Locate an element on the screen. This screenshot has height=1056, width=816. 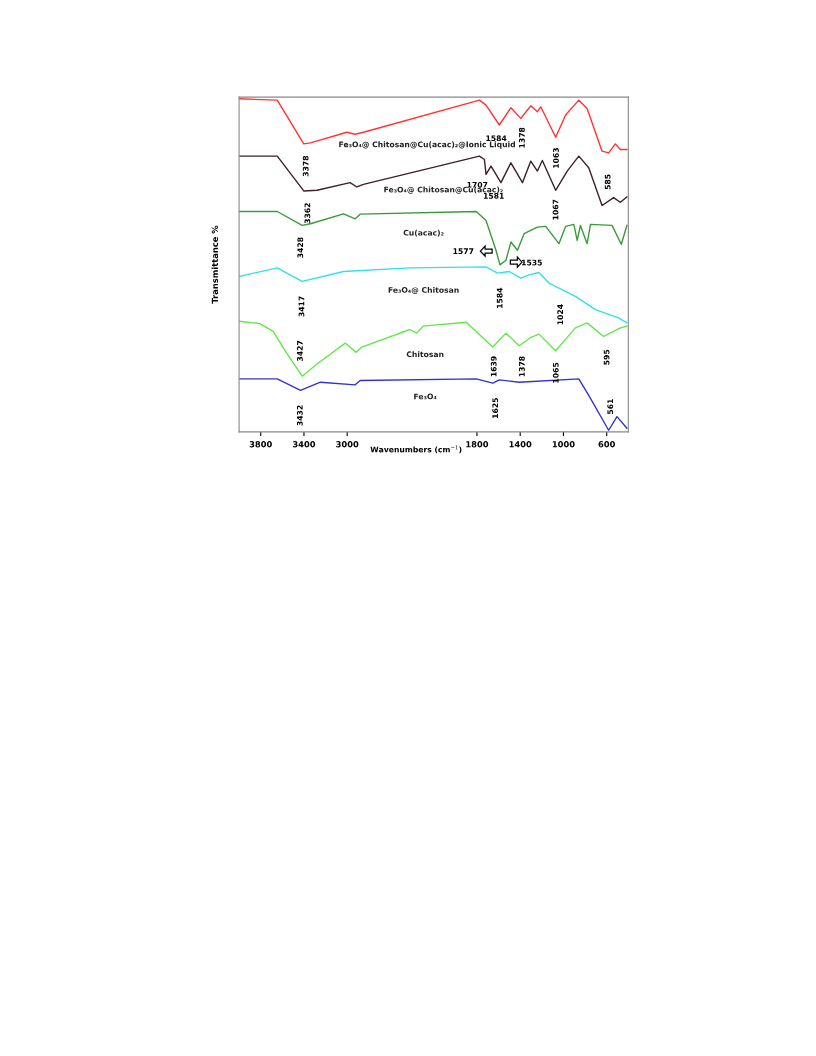
y-axis-title: Transmittance % is located at coordinates (215, 264).